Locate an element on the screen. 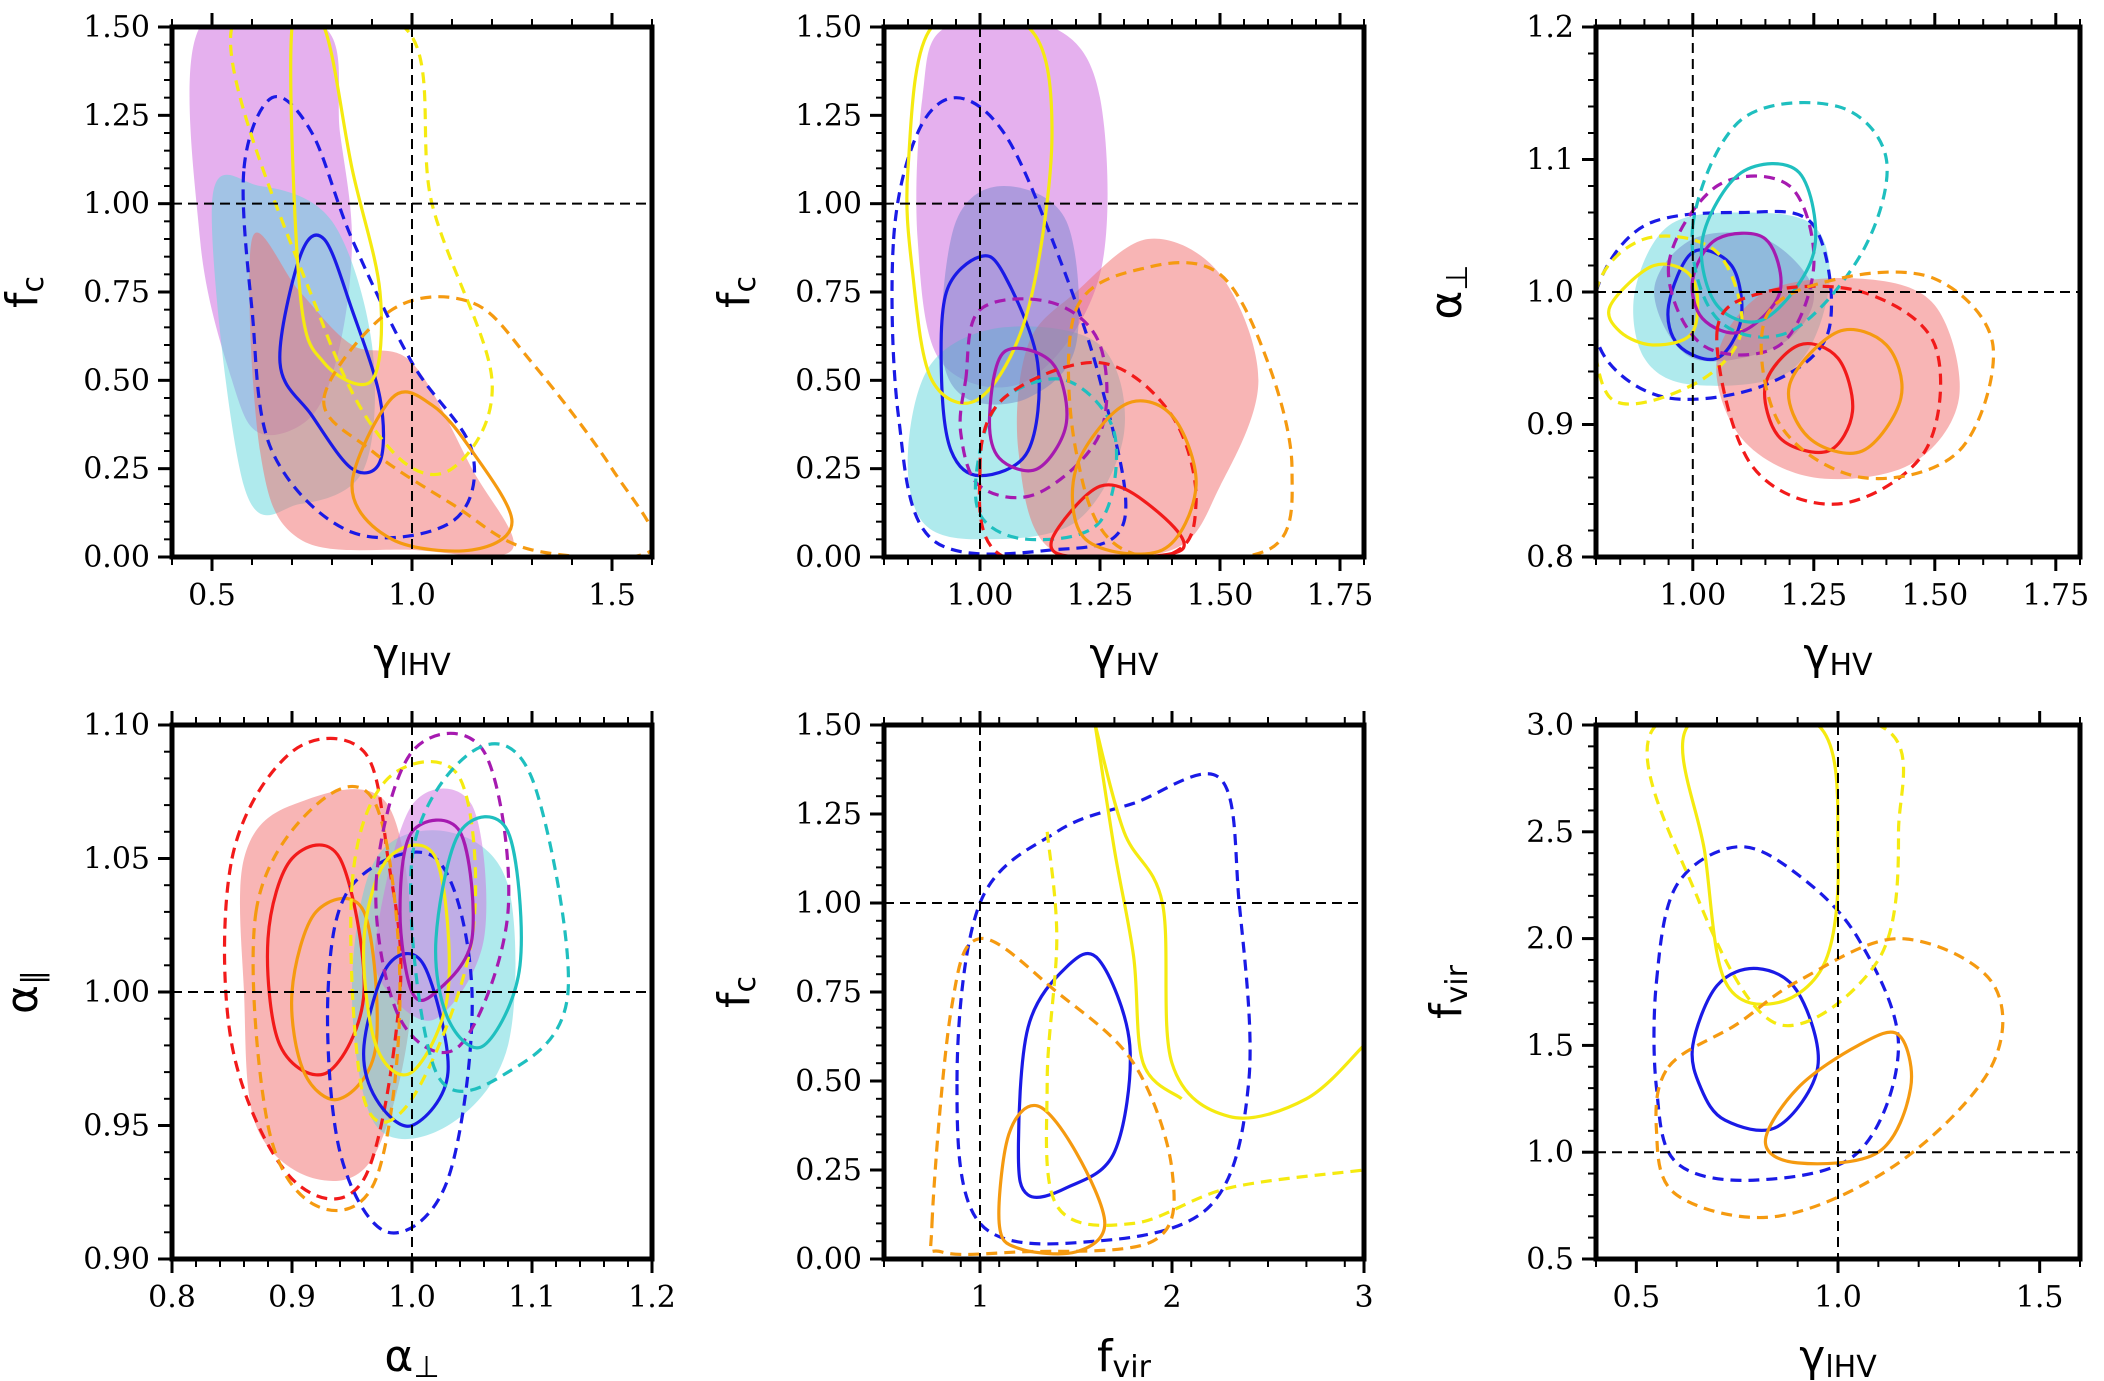  axes-frame is located at coordinates (1124, 992).